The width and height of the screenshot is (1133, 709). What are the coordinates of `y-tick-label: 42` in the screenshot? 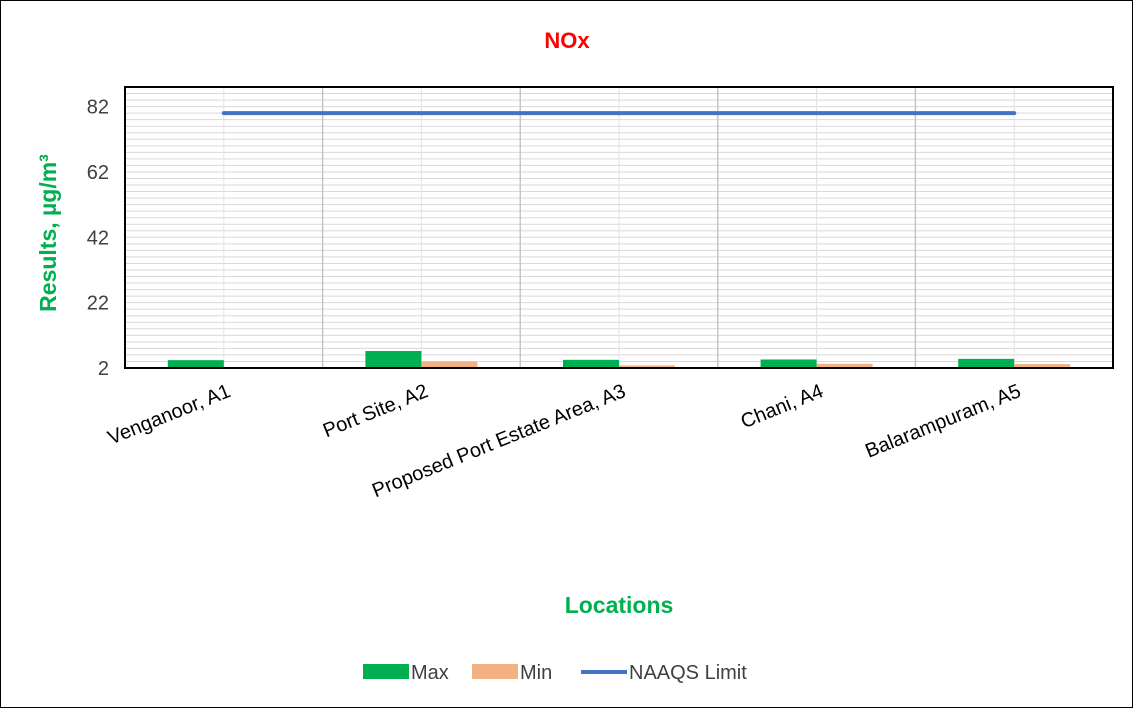 It's located at (98, 238).